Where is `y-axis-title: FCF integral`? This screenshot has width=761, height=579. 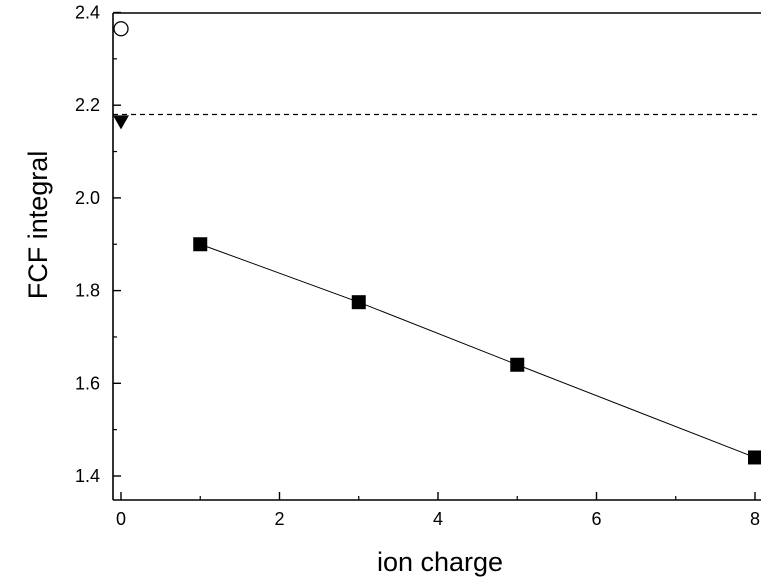 y-axis-title: FCF integral is located at coordinates (38, 225).